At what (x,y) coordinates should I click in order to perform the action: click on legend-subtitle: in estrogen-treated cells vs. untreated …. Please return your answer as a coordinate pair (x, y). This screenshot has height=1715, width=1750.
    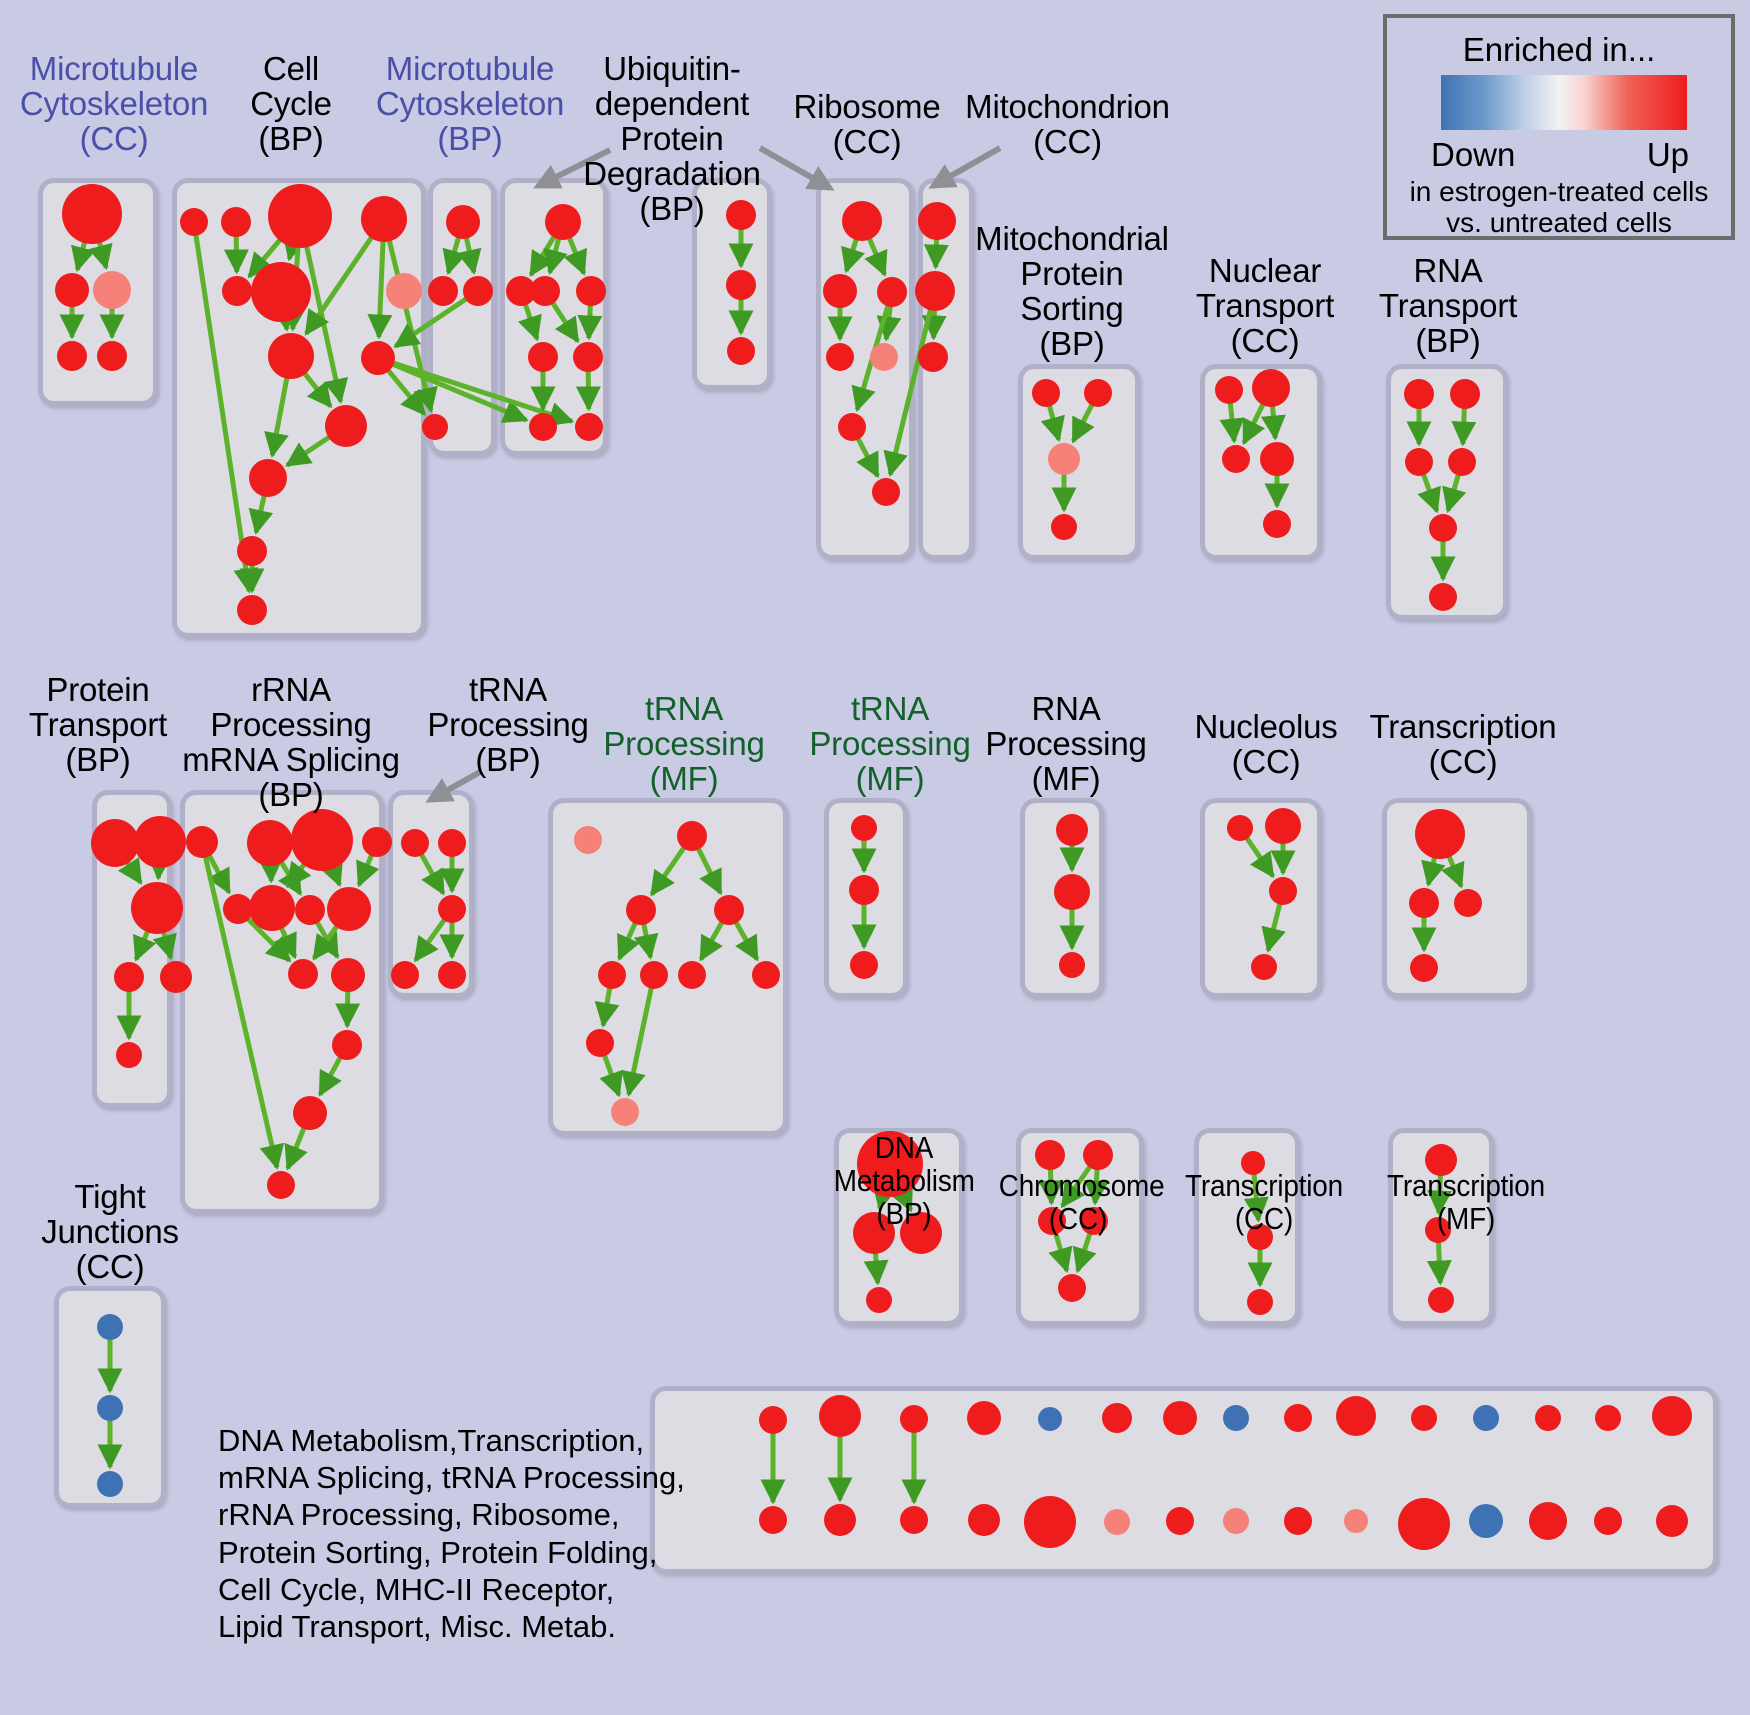
    Looking at the image, I should click on (1559, 207).